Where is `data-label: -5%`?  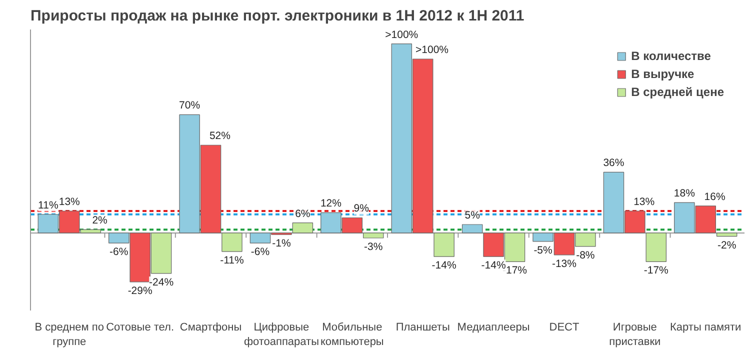
data-label: -5% is located at coordinates (543, 250).